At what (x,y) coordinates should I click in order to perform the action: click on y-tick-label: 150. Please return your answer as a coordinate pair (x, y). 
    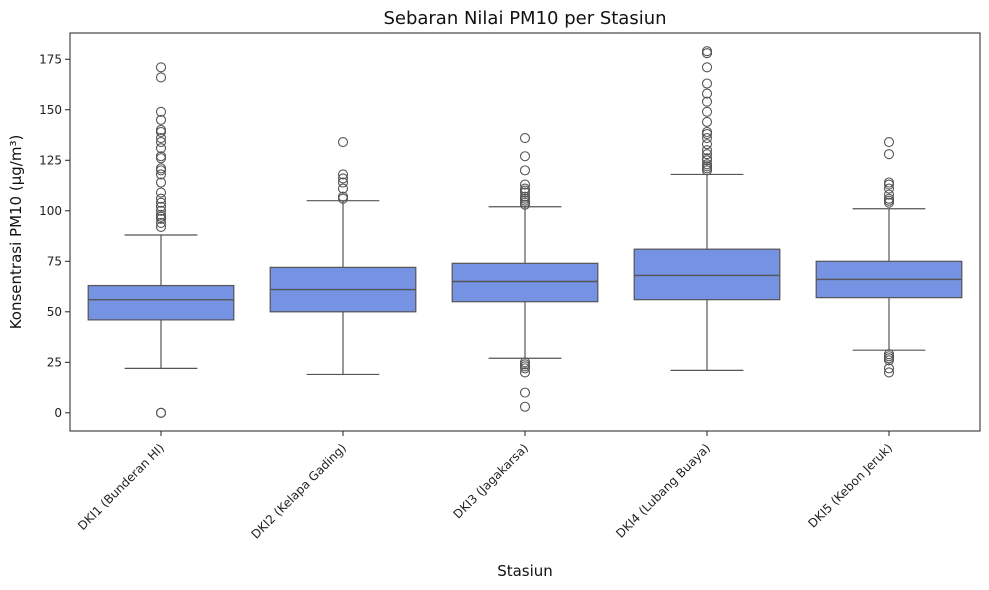
    Looking at the image, I should click on (50, 110).